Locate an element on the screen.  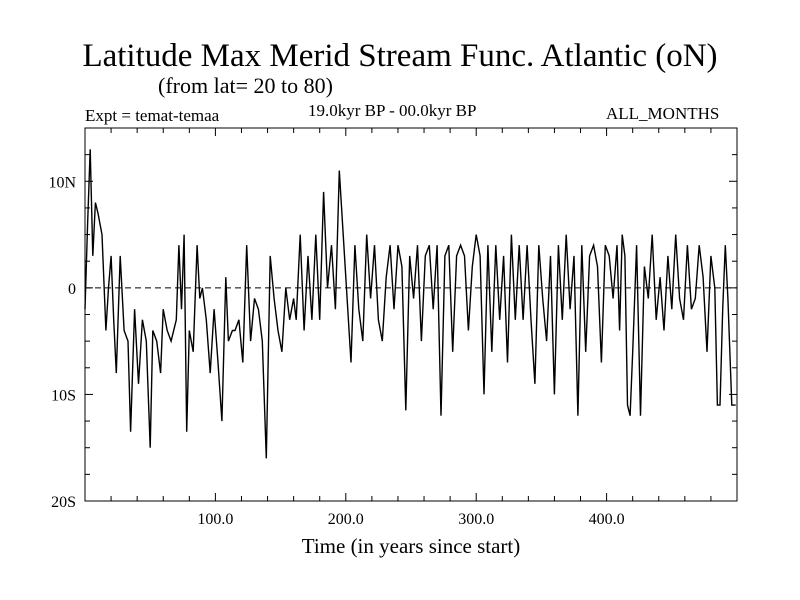
x-tick-label: 400.0 is located at coordinates (607, 519).